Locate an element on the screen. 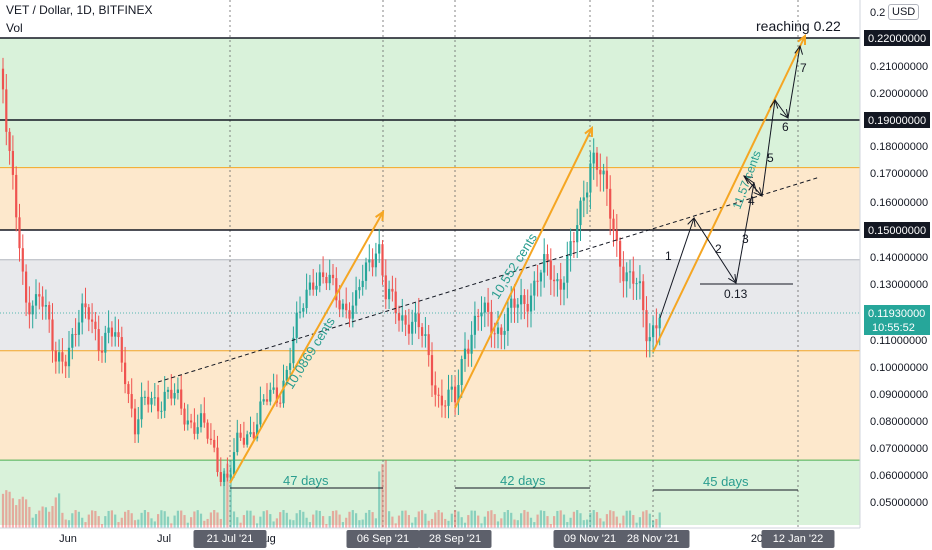 The image size is (932, 550). date-tag is located at coordinates (653, 539).